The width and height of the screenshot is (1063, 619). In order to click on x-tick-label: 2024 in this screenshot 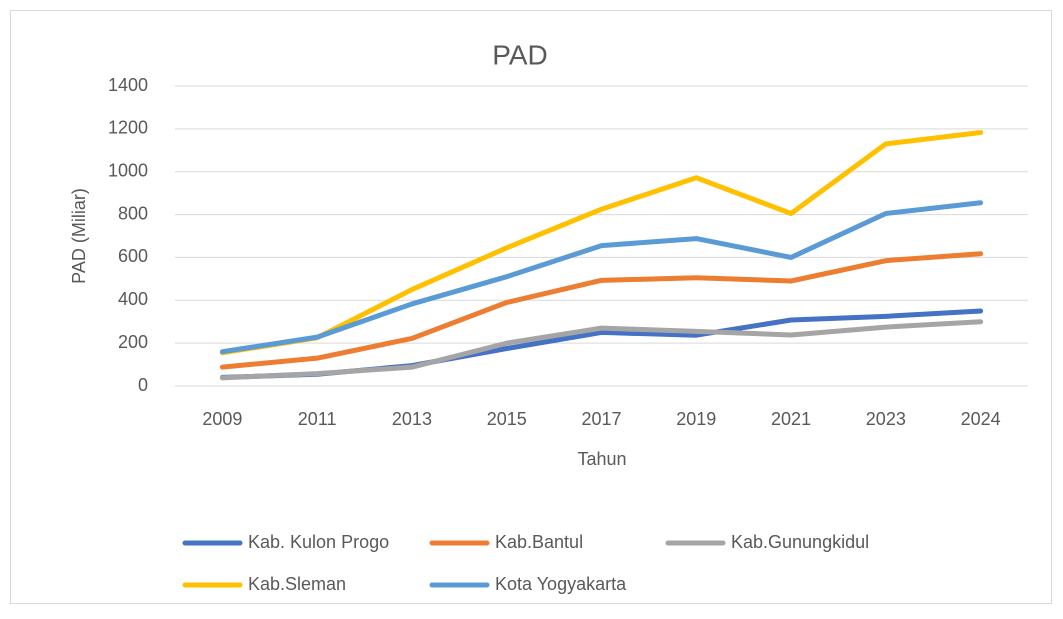, I will do `click(981, 419)`.